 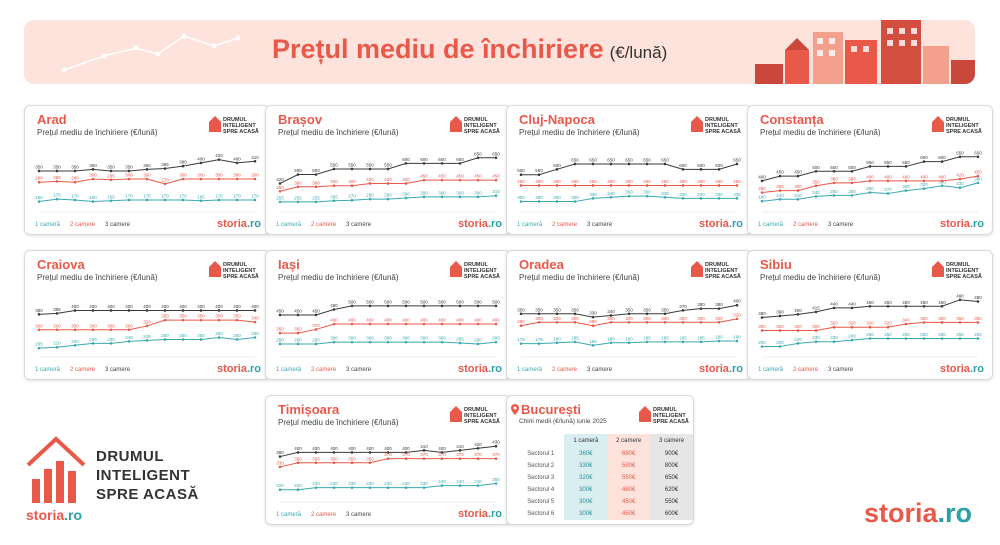 What do you see at coordinates (183, 195) in the screenshot?
I see `data-label: 170` at bounding box center [183, 195].